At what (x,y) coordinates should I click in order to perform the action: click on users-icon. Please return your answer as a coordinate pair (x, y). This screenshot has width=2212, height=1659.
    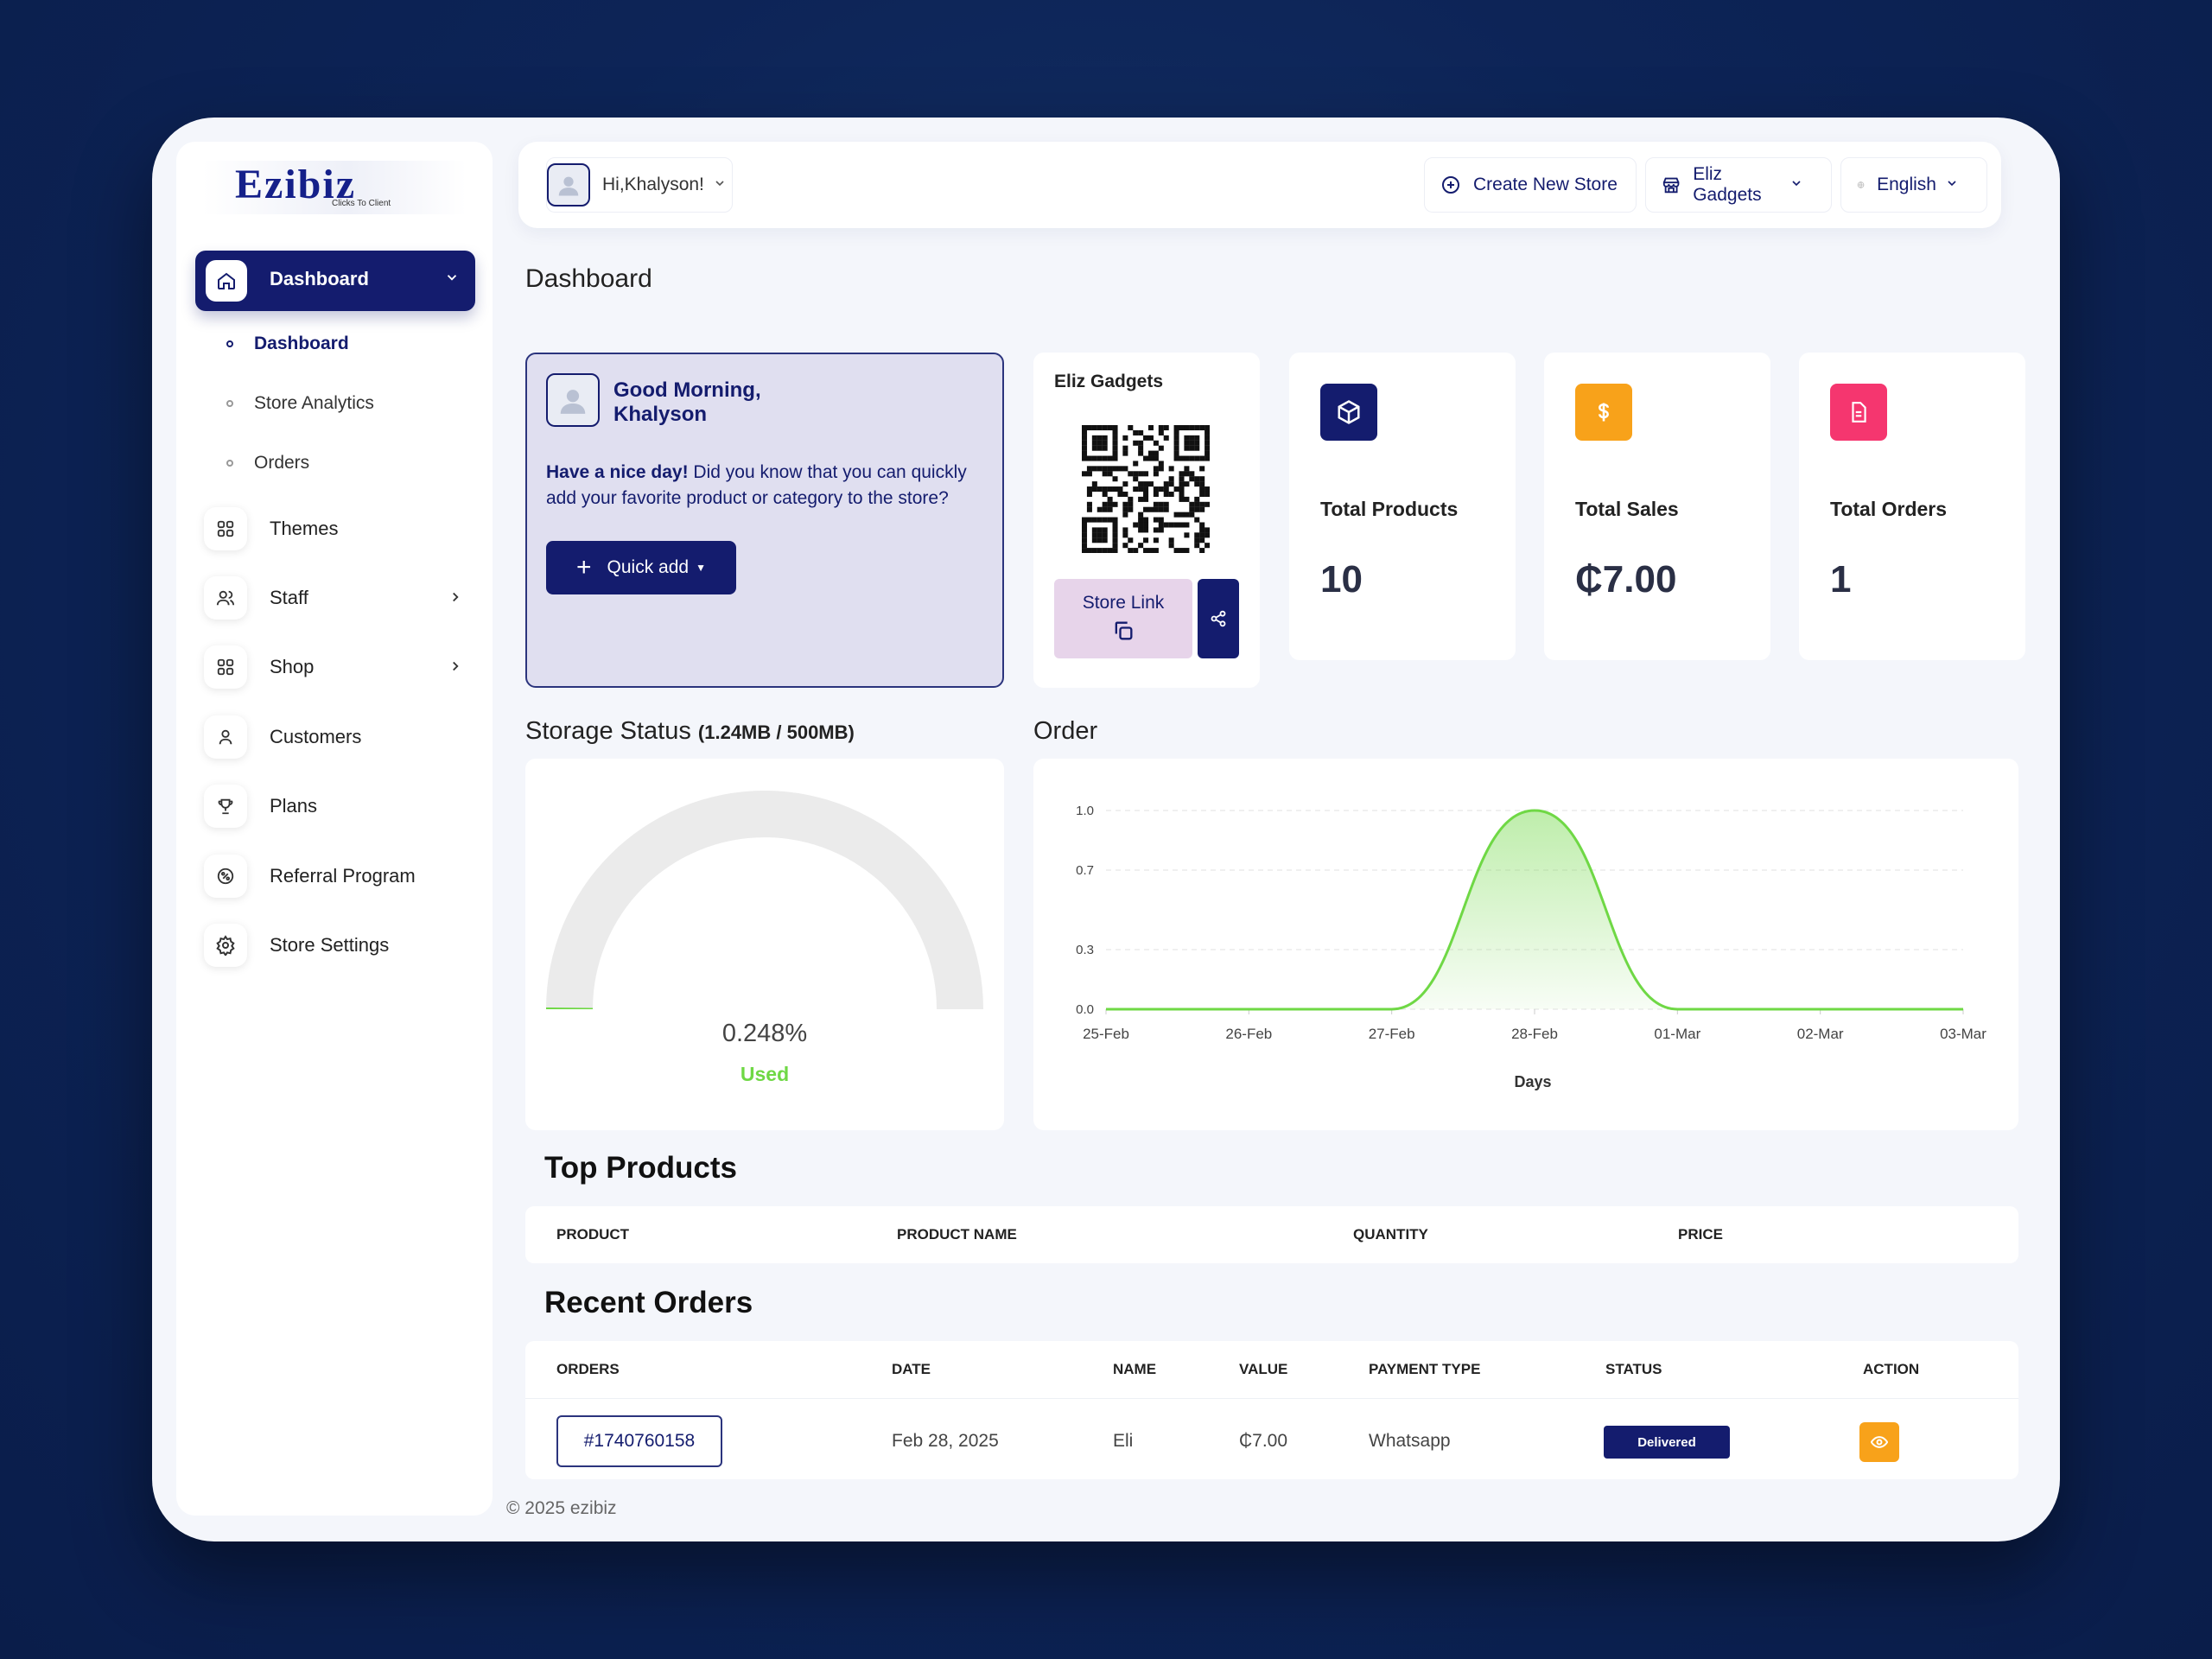
    Looking at the image, I should click on (225, 598).